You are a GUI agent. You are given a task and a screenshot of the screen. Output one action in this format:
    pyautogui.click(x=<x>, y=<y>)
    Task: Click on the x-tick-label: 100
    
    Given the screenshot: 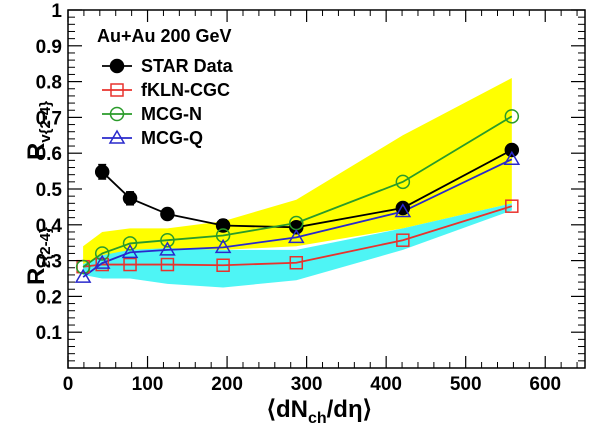 What is the action you would take?
    pyautogui.click(x=148, y=384)
    